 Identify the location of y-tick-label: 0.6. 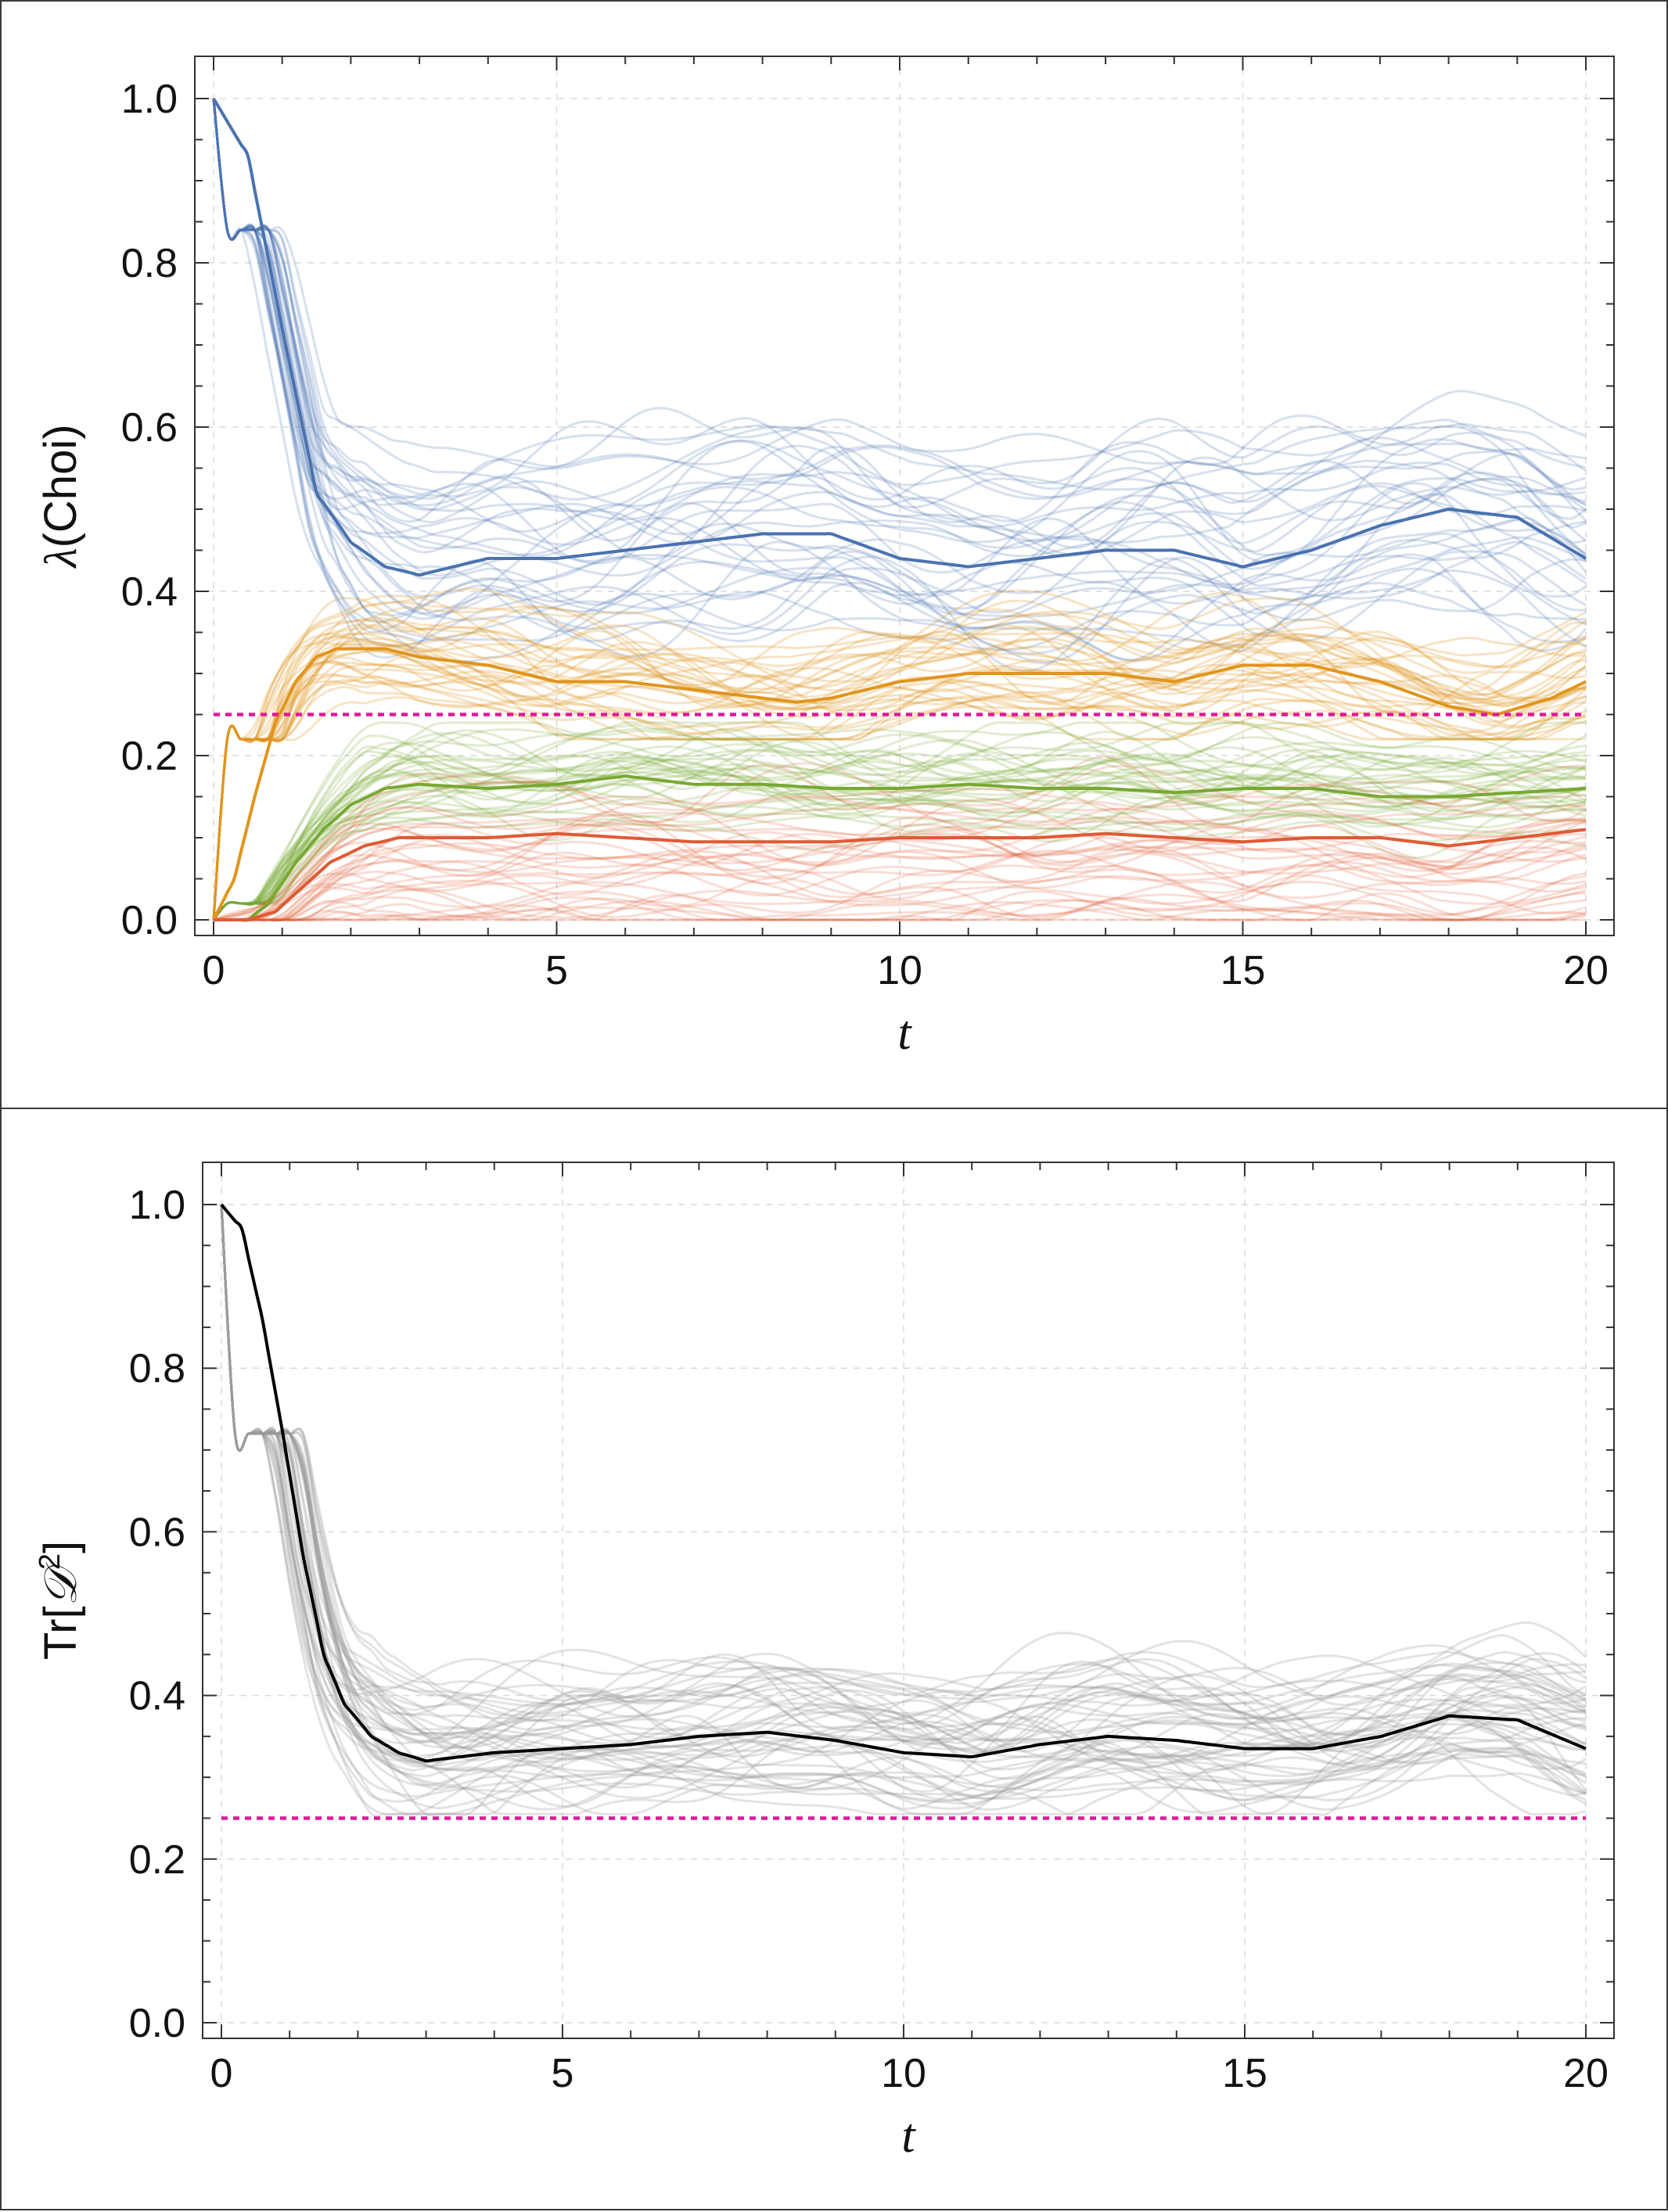
(157, 1532).